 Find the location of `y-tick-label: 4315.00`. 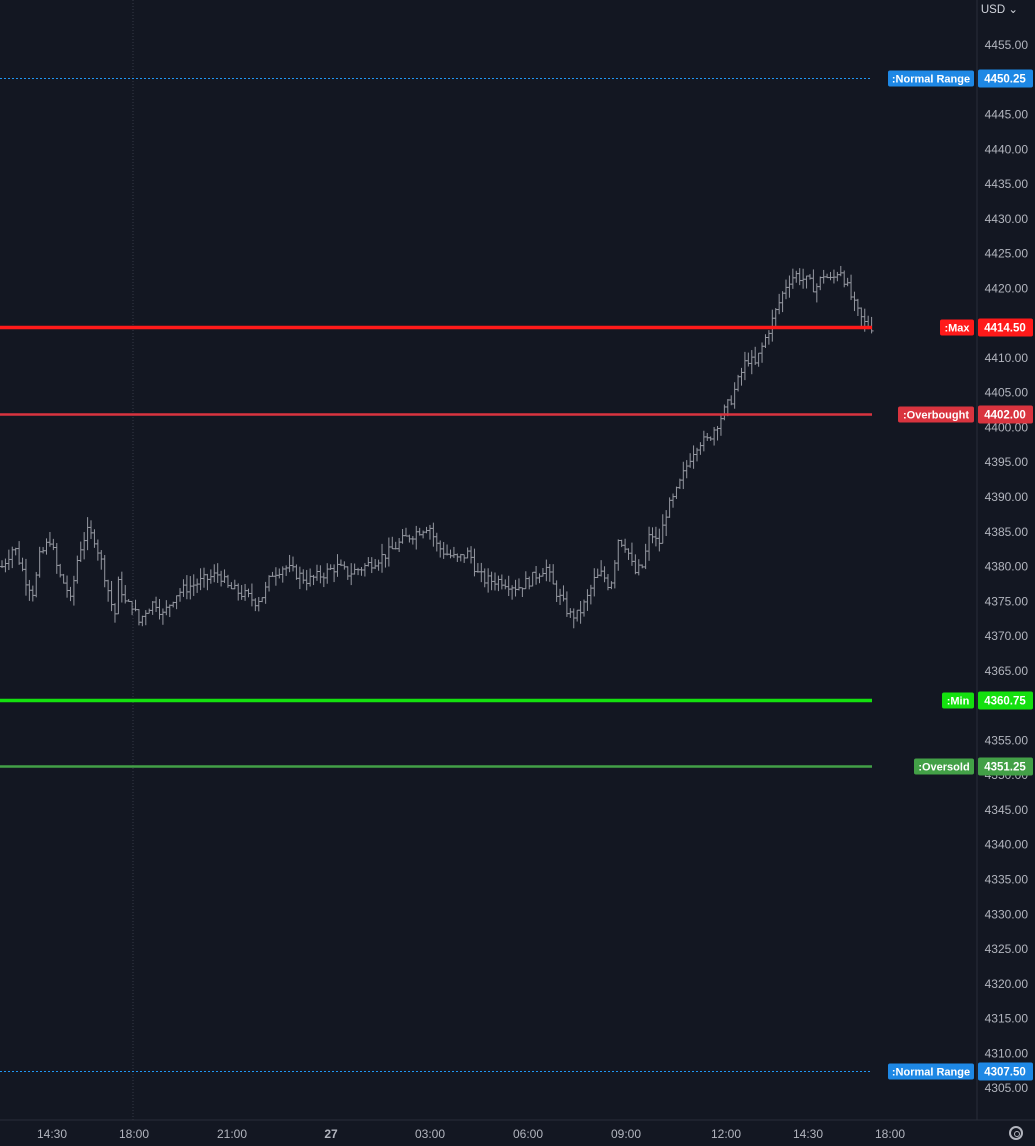

y-tick-label: 4315.00 is located at coordinates (1007, 1019).